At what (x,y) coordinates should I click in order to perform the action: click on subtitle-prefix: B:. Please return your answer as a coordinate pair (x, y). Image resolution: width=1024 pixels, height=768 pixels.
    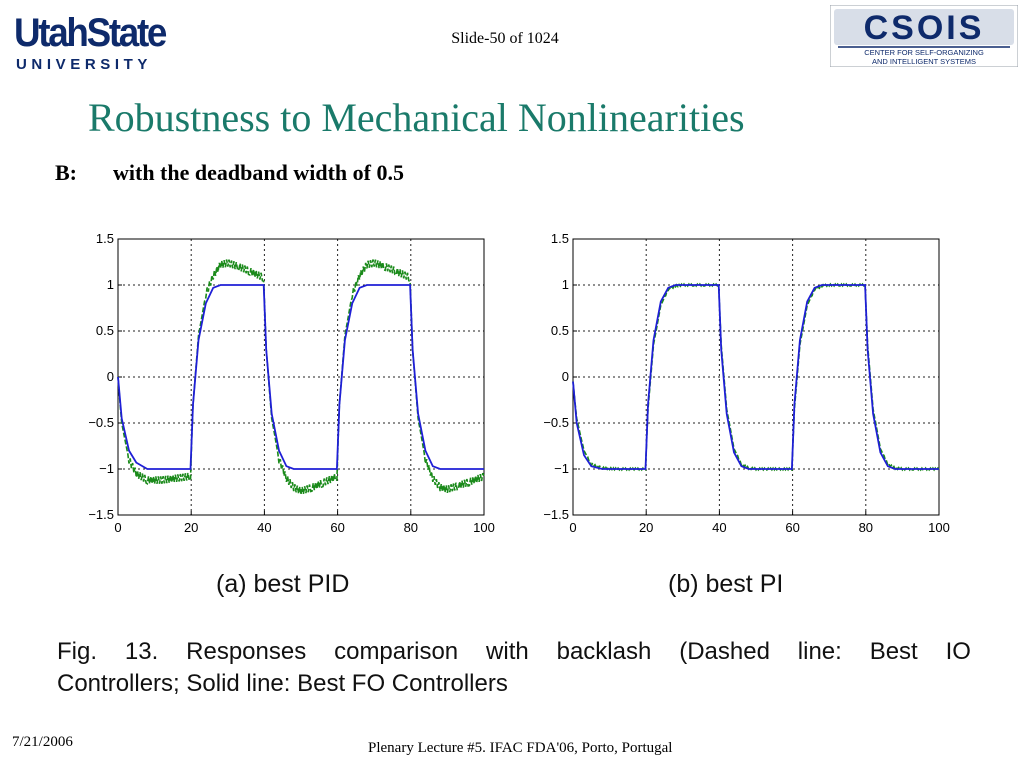
    Looking at the image, I should click on (66, 172).